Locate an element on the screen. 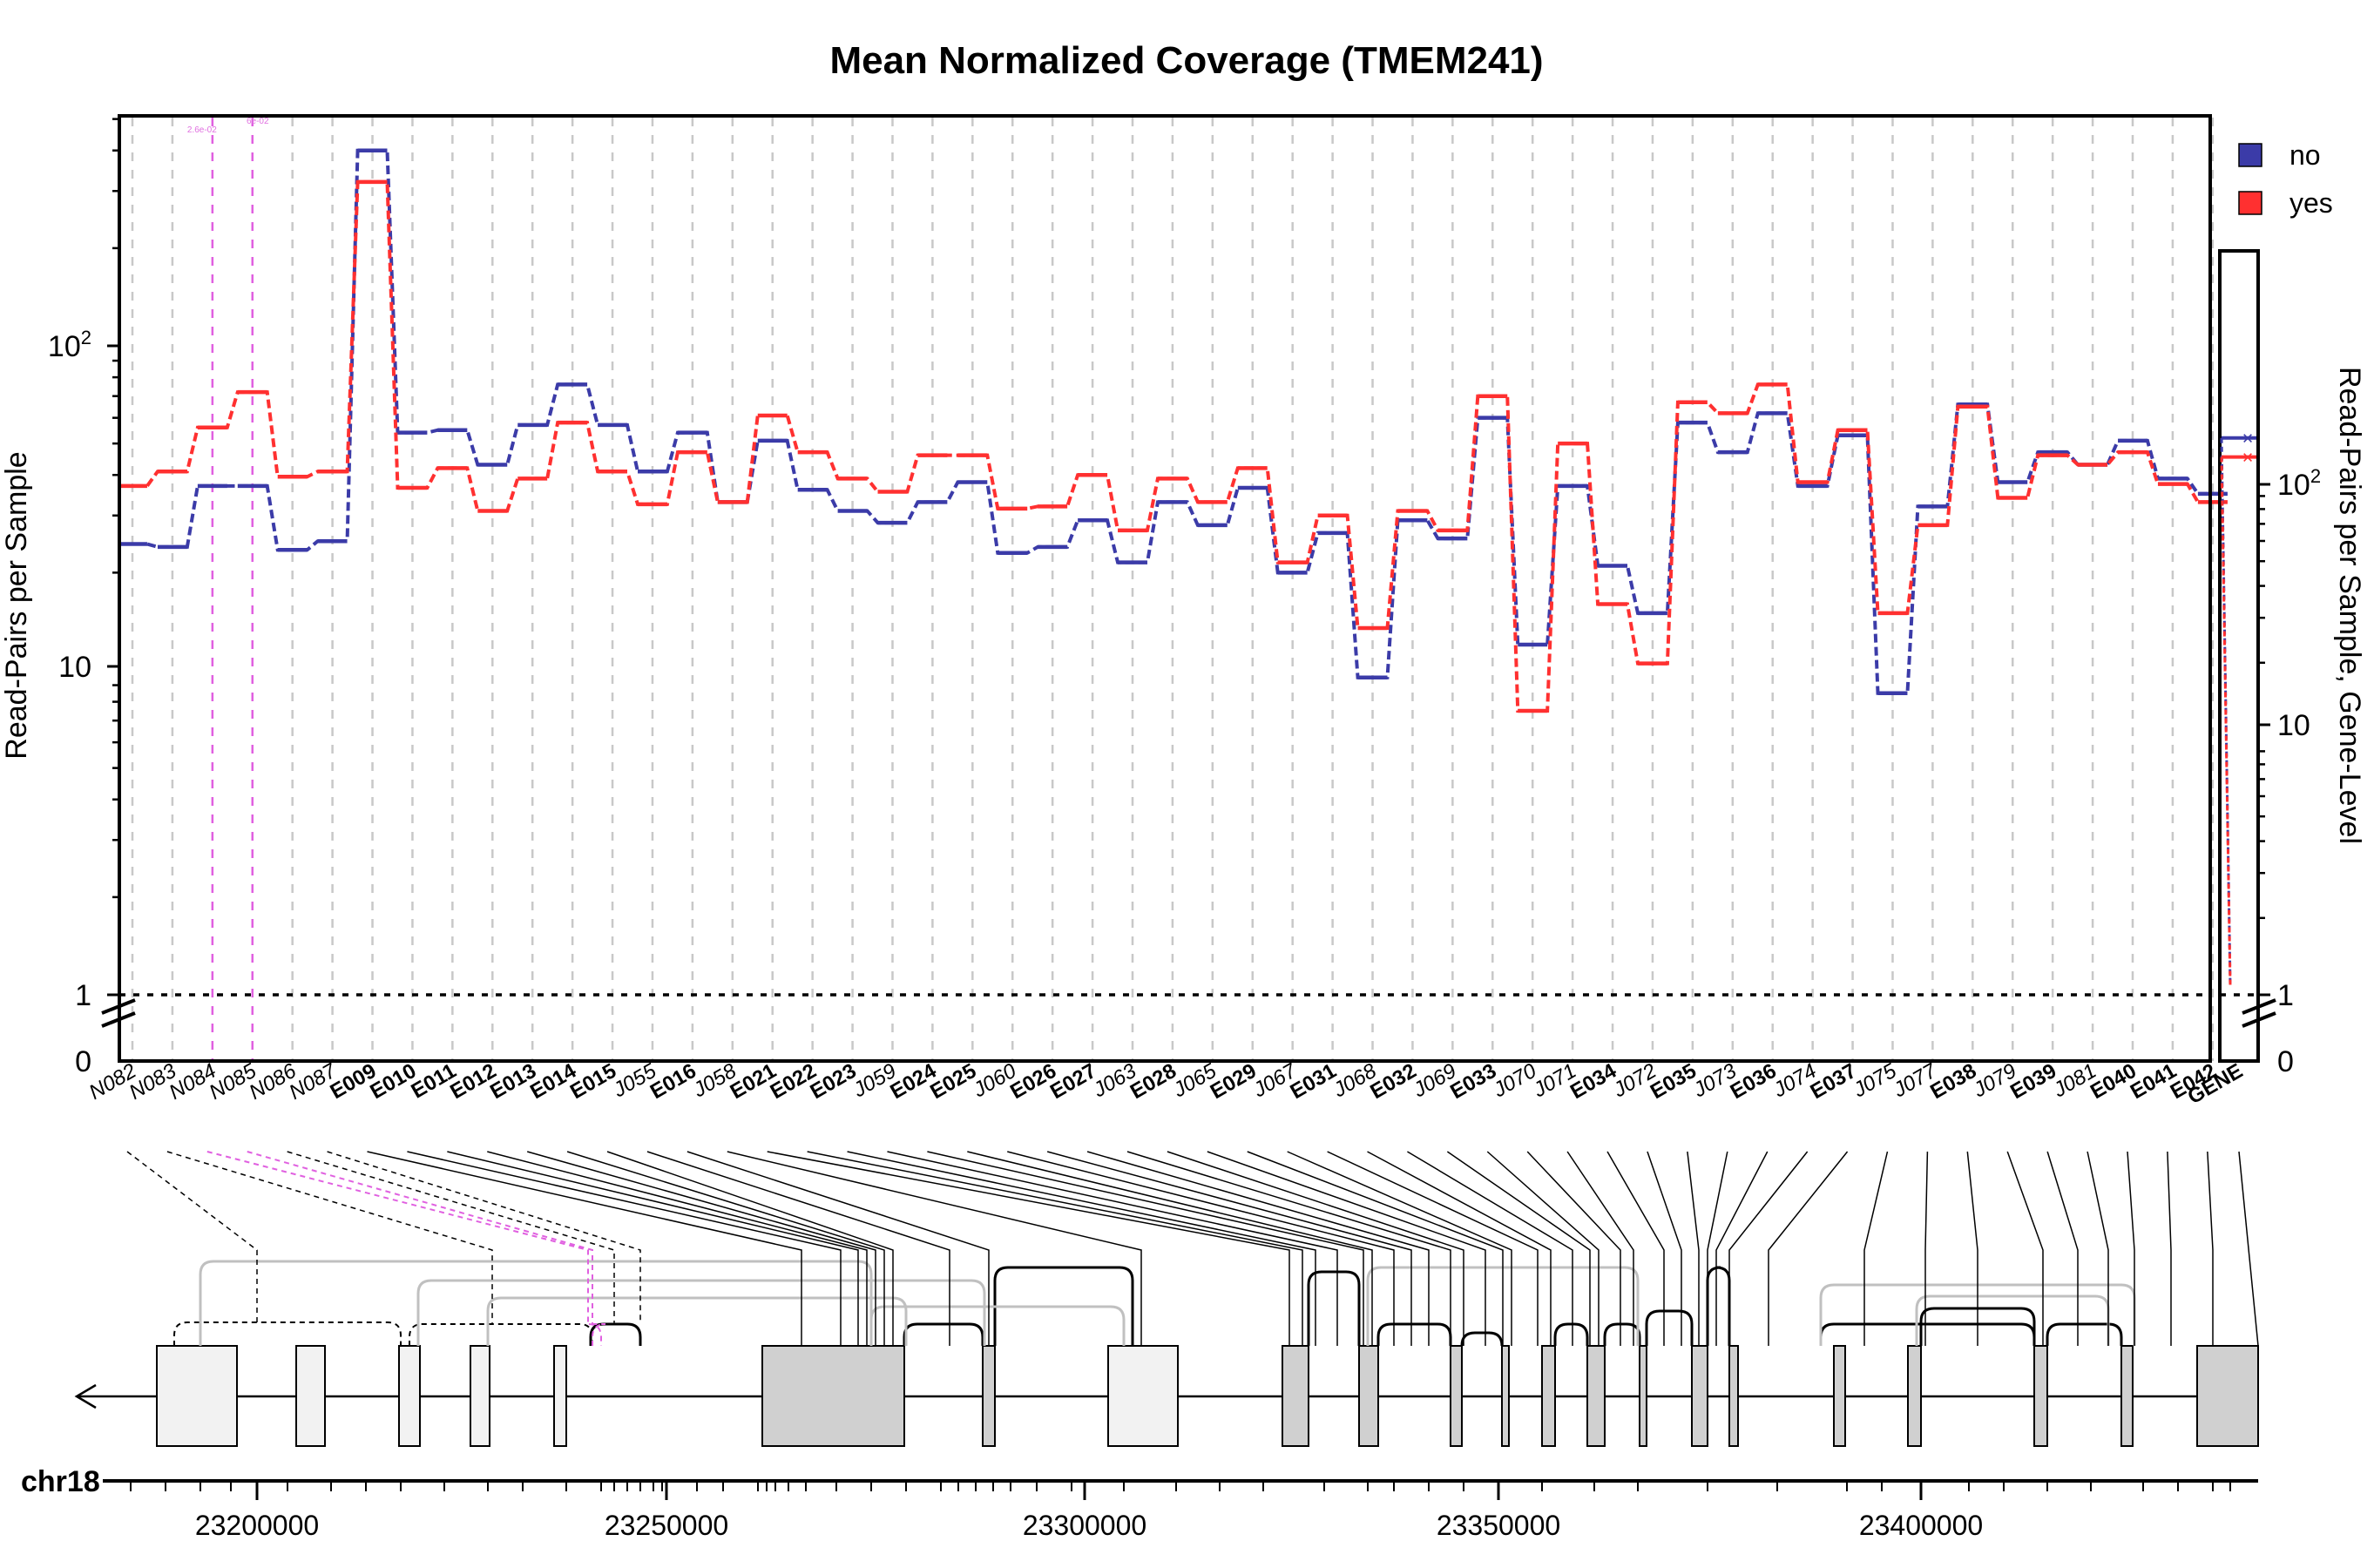 This screenshot has width=2374, height=1568. feature-connector-e034 is located at coordinates (1636, 1248).